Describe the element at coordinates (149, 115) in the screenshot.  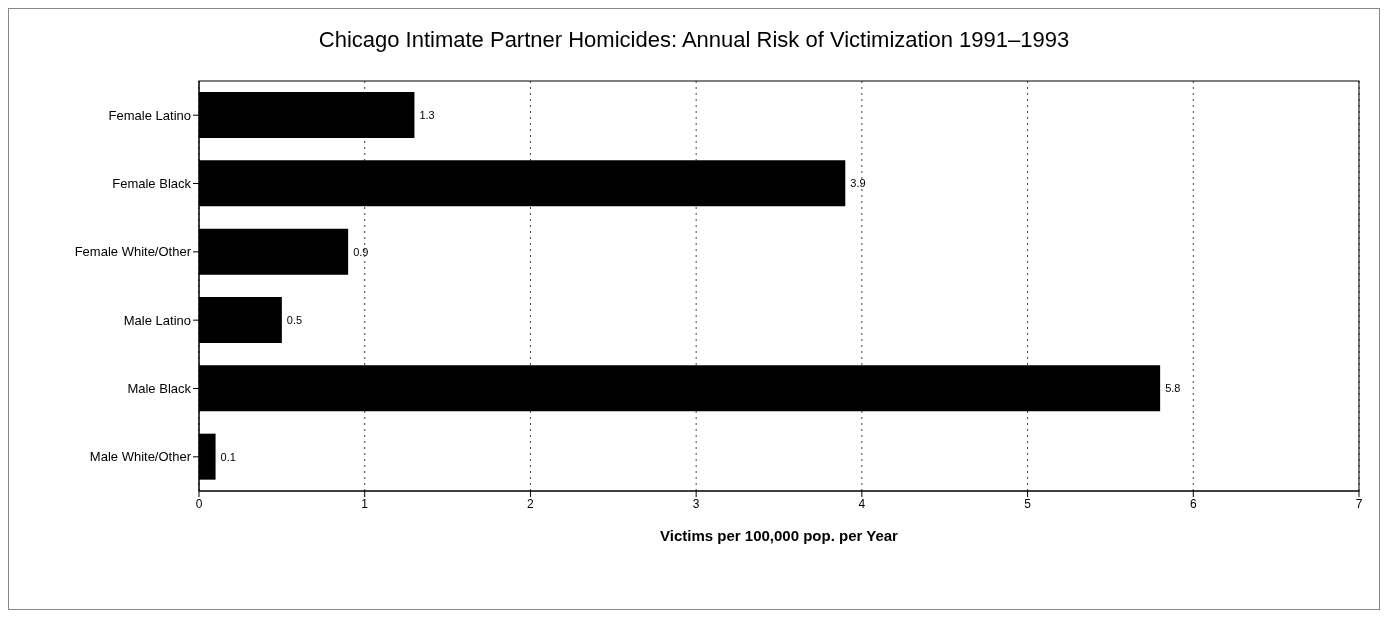
I see `y-tick-label: Female Latino` at that location.